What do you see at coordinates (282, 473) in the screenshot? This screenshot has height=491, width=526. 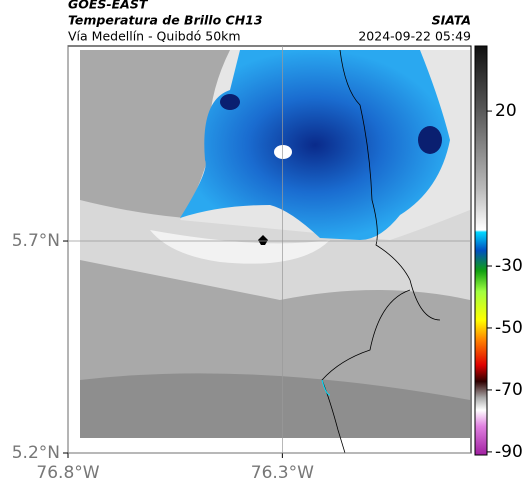 I see `x-tick-label: 76.3°W` at bounding box center [282, 473].